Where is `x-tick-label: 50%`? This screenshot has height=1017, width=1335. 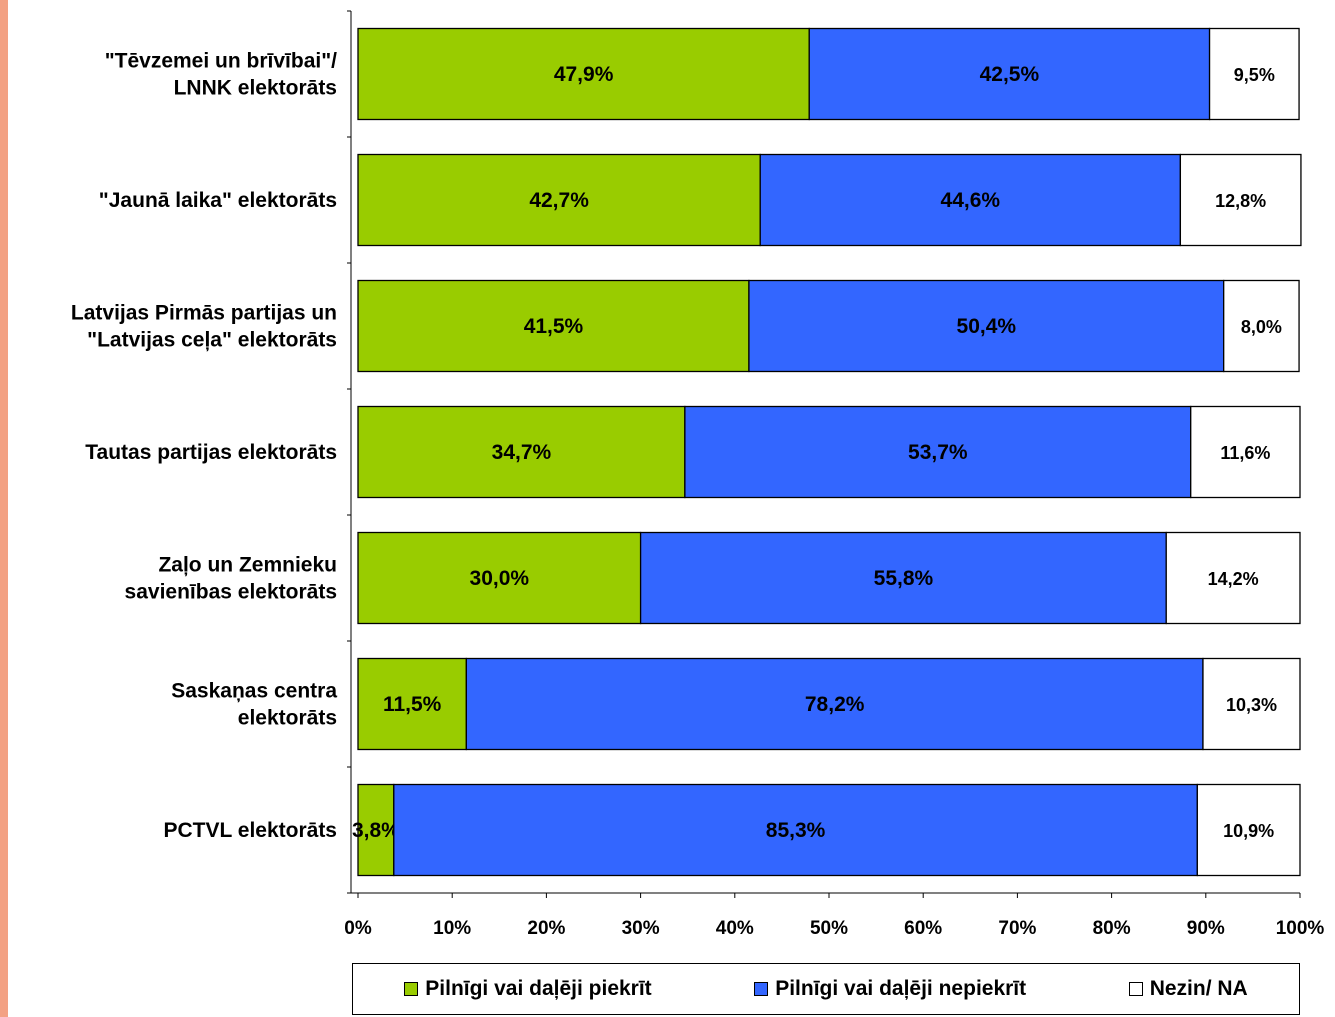
x-tick-label: 50% is located at coordinates (829, 928).